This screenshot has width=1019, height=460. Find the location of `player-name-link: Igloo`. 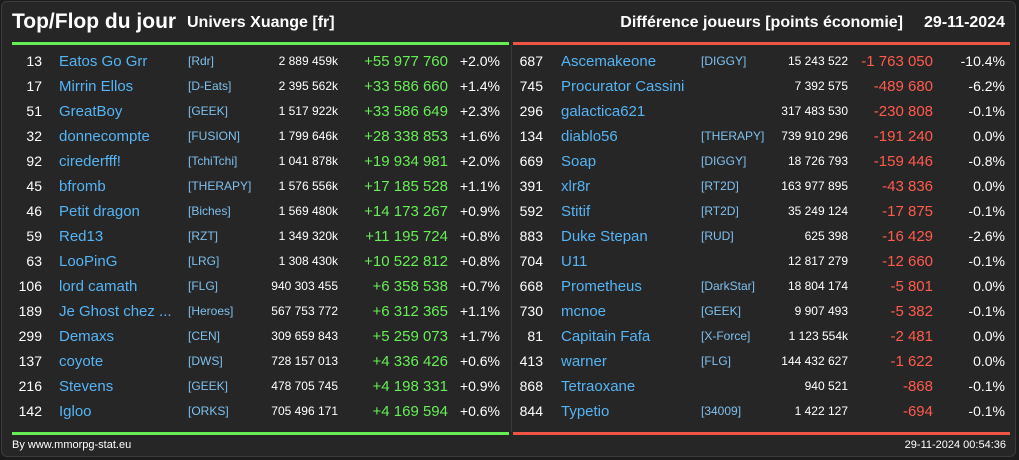

player-name-link: Igloo is located at coordinates (75, 411).